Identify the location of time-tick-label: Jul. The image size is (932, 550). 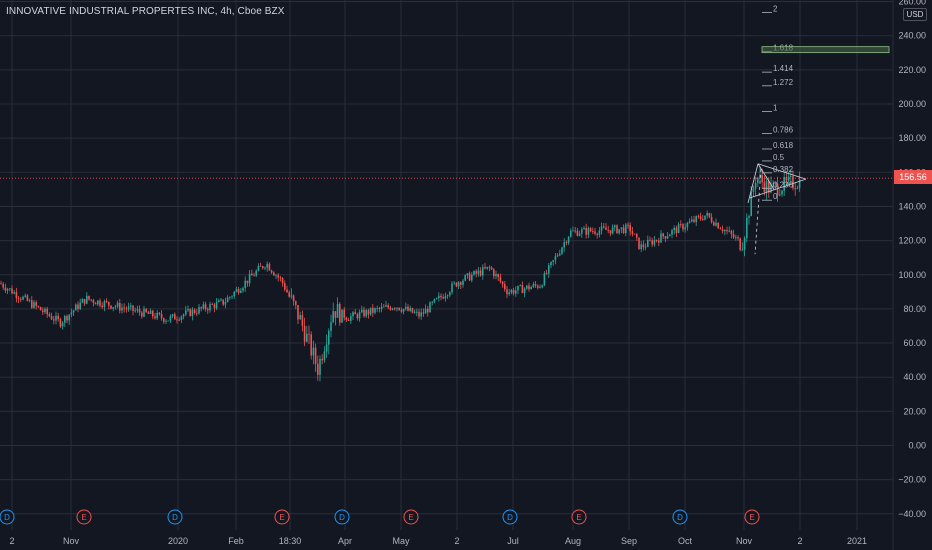
(513, 541).